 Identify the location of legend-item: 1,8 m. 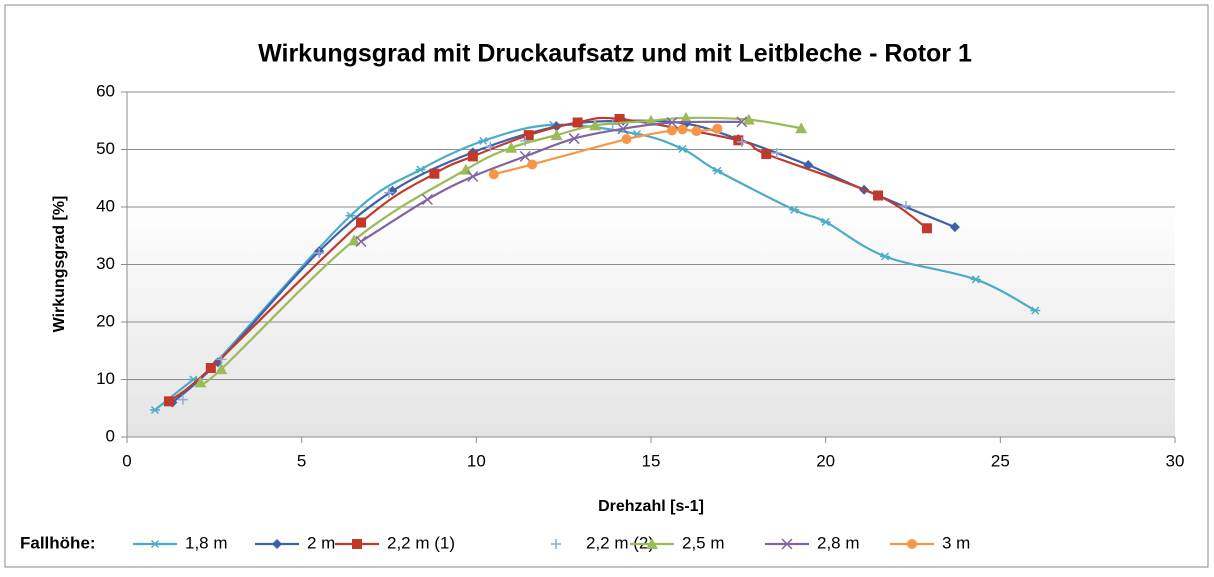
(180, 542).